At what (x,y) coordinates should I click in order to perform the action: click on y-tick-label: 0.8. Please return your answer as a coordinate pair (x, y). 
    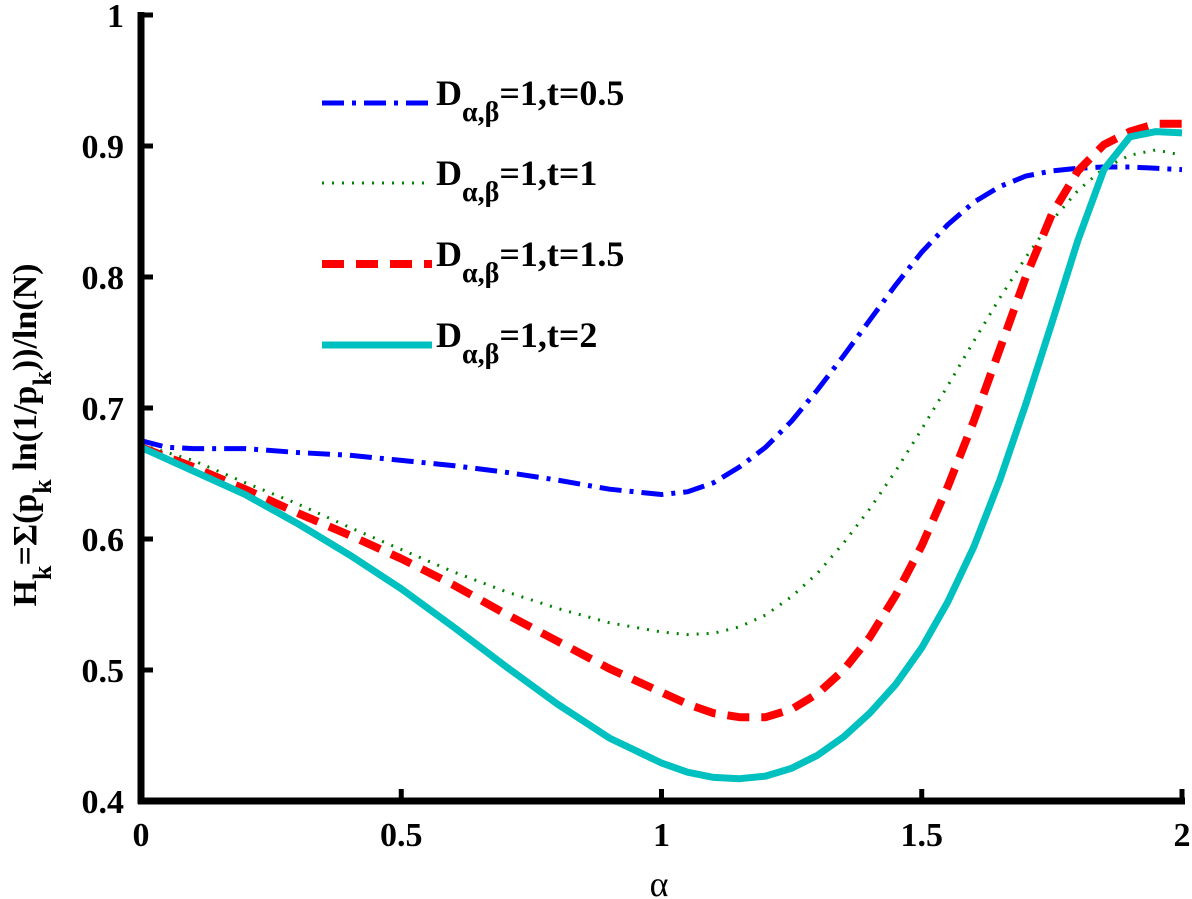
    Looking at the image, I should click on (103, 278).